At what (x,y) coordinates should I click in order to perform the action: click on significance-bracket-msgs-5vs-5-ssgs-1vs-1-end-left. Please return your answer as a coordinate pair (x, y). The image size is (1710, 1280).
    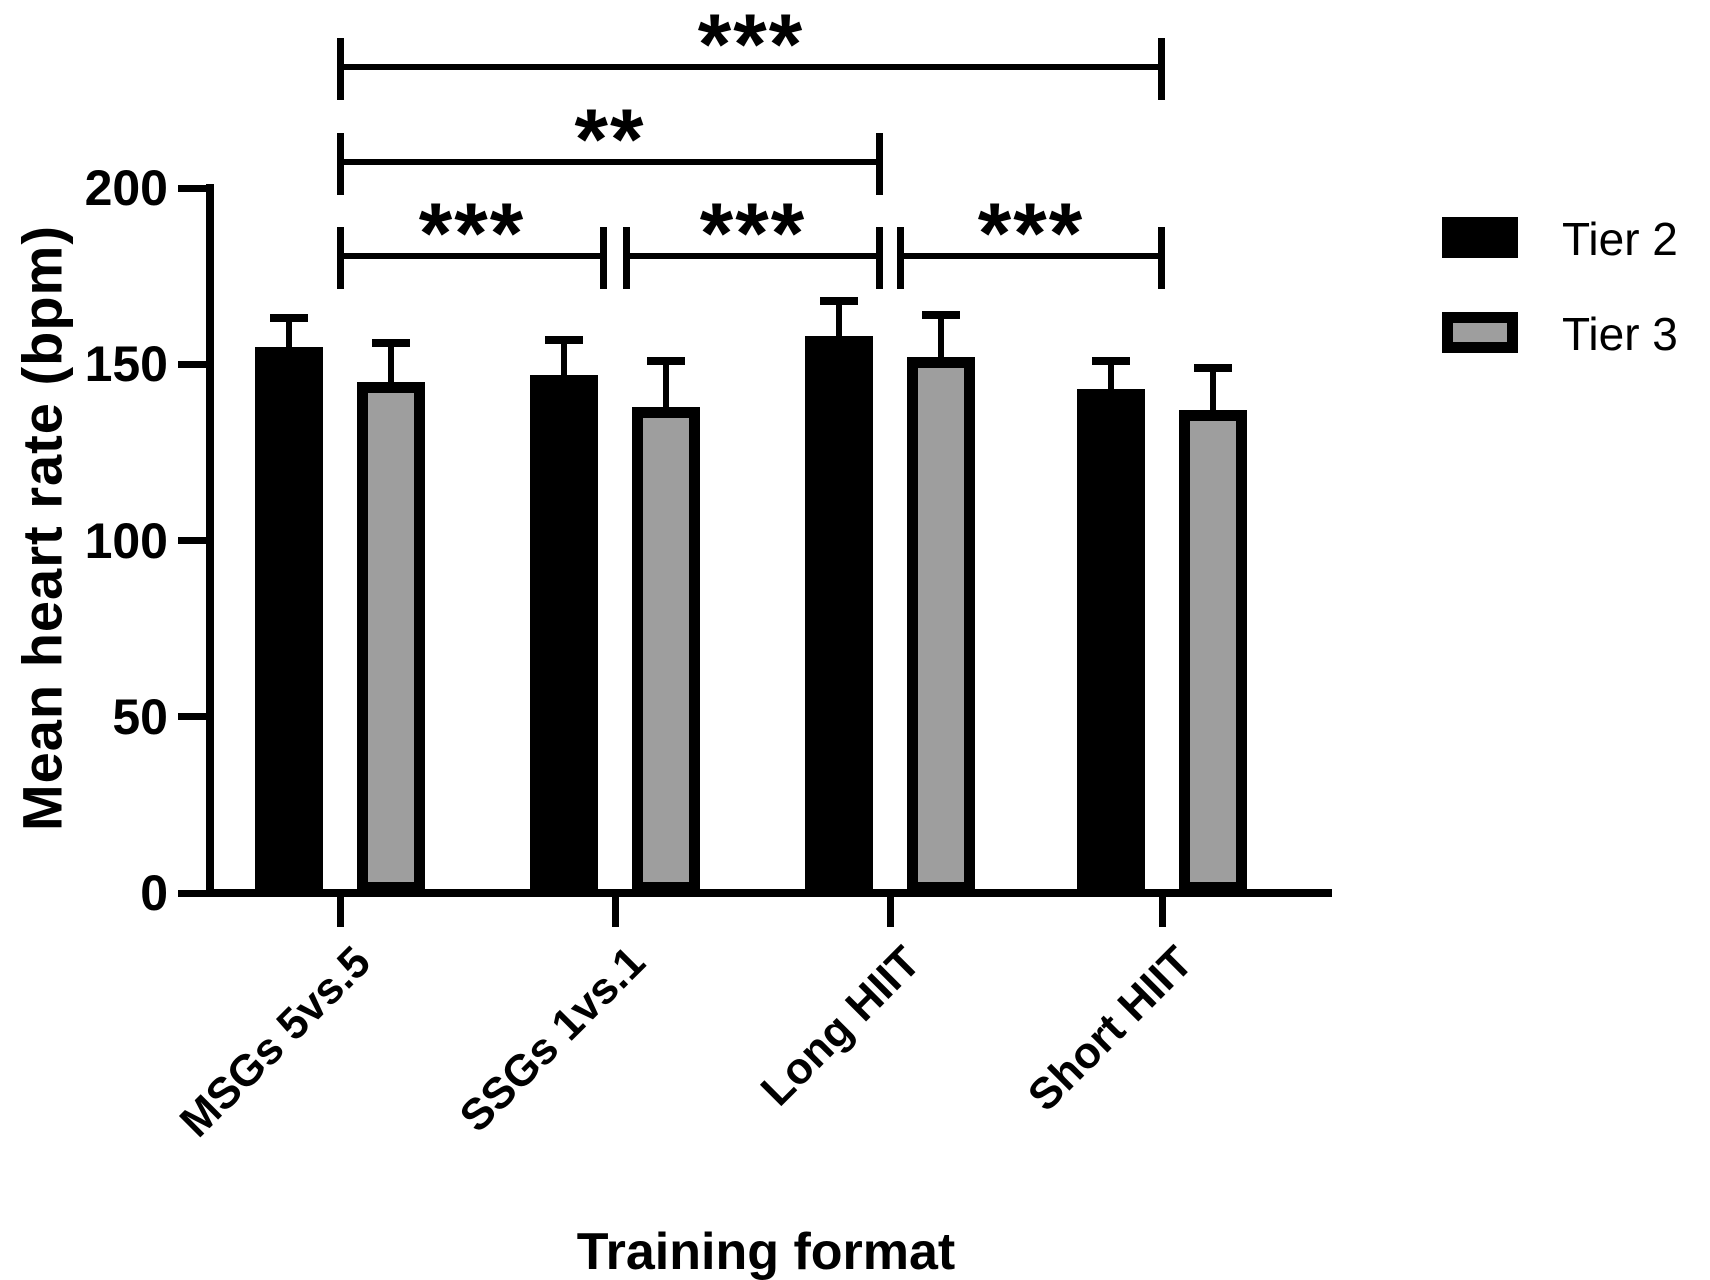
    Looking at the image, I should click on (340, 258).